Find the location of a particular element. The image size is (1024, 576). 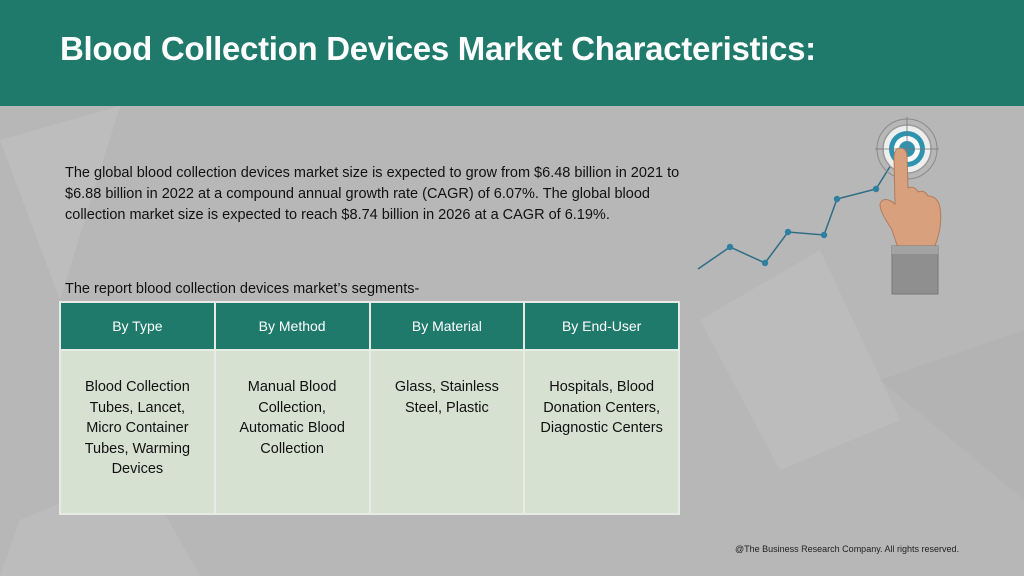

header-by-material: By Material is located at coordinates (447, 326).